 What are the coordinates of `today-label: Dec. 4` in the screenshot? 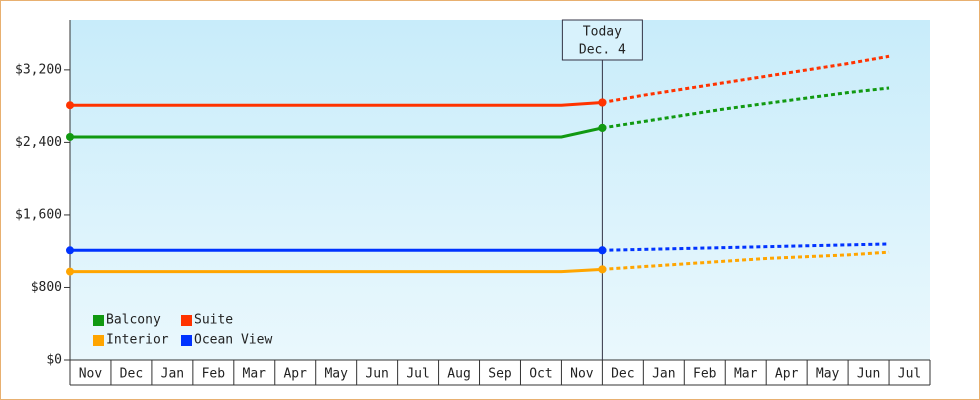 It's located at (602, 50).